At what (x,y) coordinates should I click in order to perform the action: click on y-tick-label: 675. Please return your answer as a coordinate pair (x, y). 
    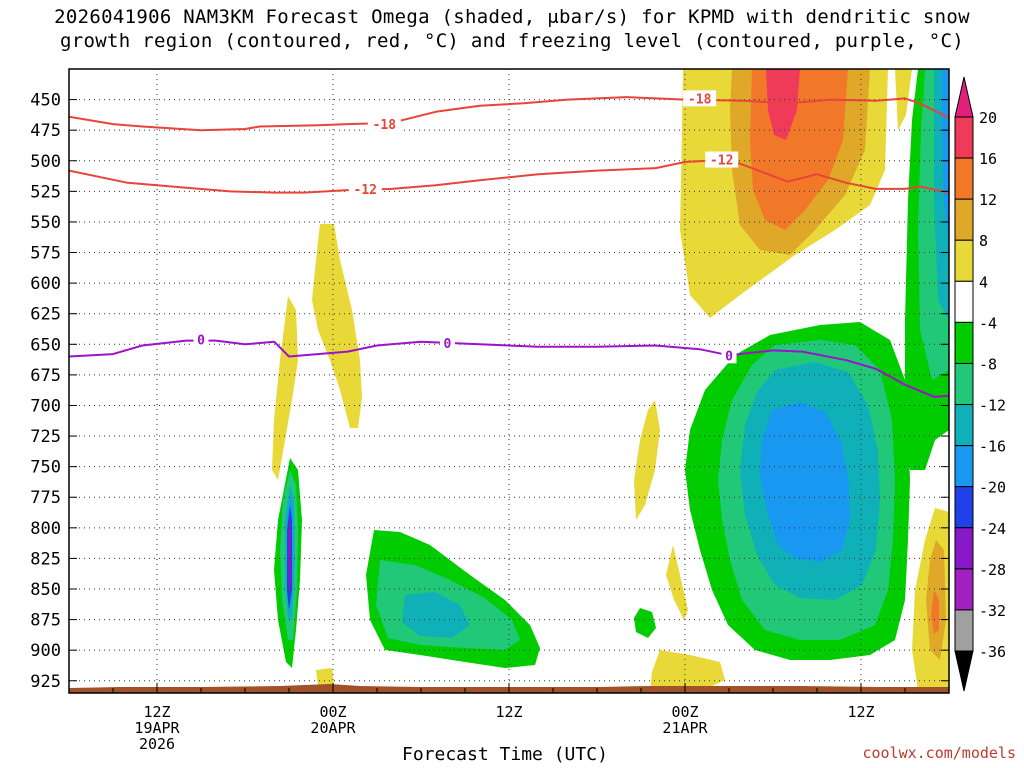
    Looking at the image, I should click on (45, 376).